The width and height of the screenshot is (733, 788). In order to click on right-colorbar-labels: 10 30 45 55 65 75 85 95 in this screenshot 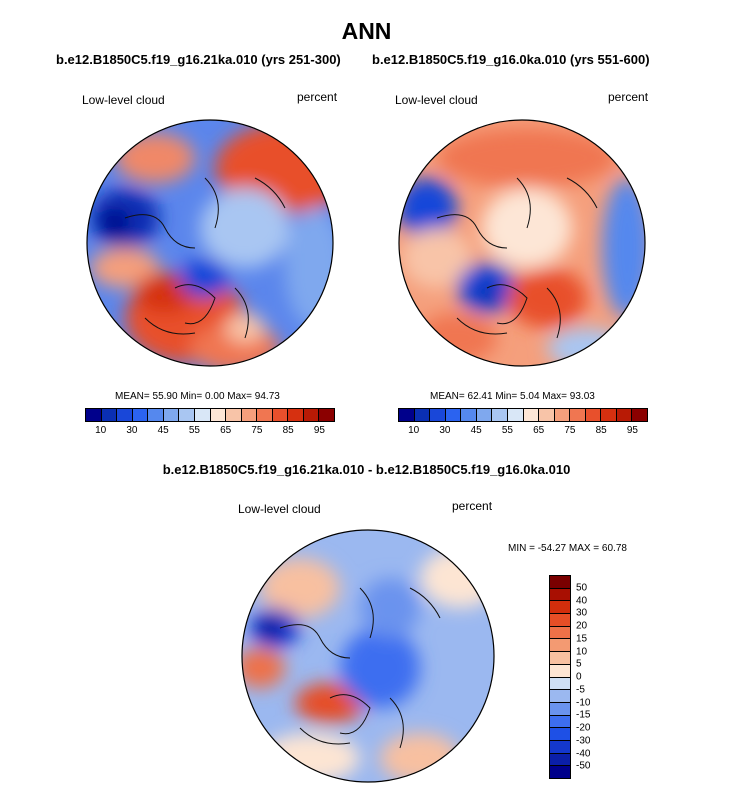, I will do `click(523, 432)`.